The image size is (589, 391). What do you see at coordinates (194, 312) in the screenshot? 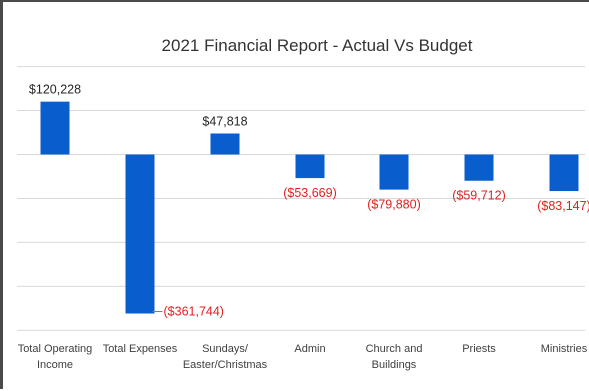
I see `data-label: ($361,744)` at bounding box center [194, 312].